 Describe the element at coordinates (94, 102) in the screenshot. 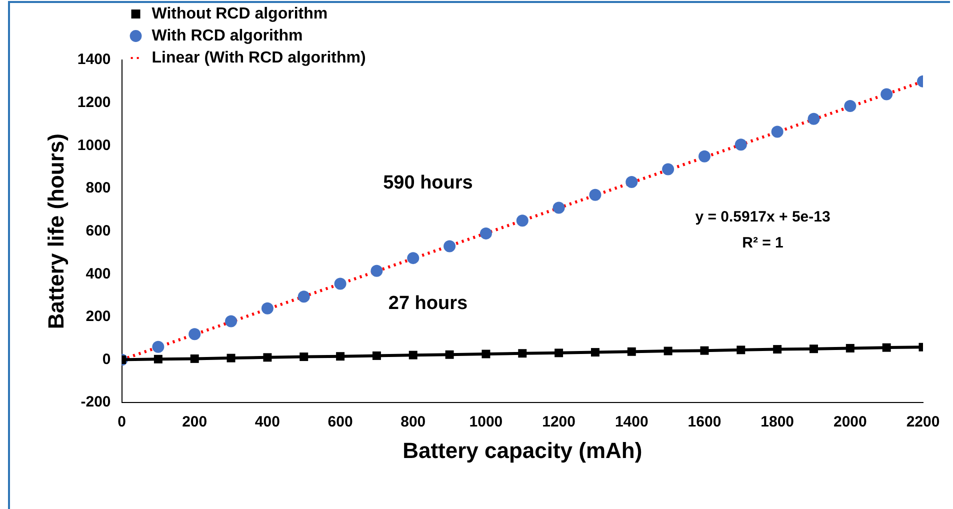

I see `y-tick-label: 1200` at that location.